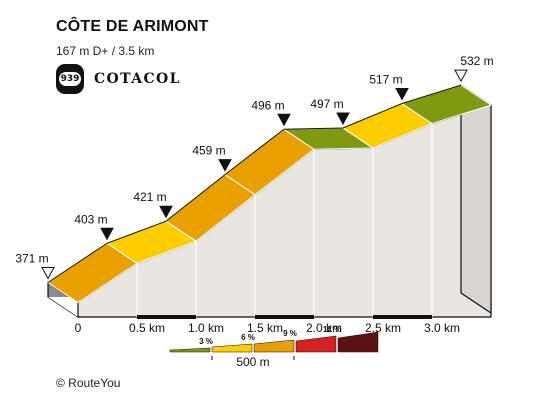 Image resolution: width=550 pixels, height=400 pixels. I want to click on brand-name: COTACOL, so click(137, 79).